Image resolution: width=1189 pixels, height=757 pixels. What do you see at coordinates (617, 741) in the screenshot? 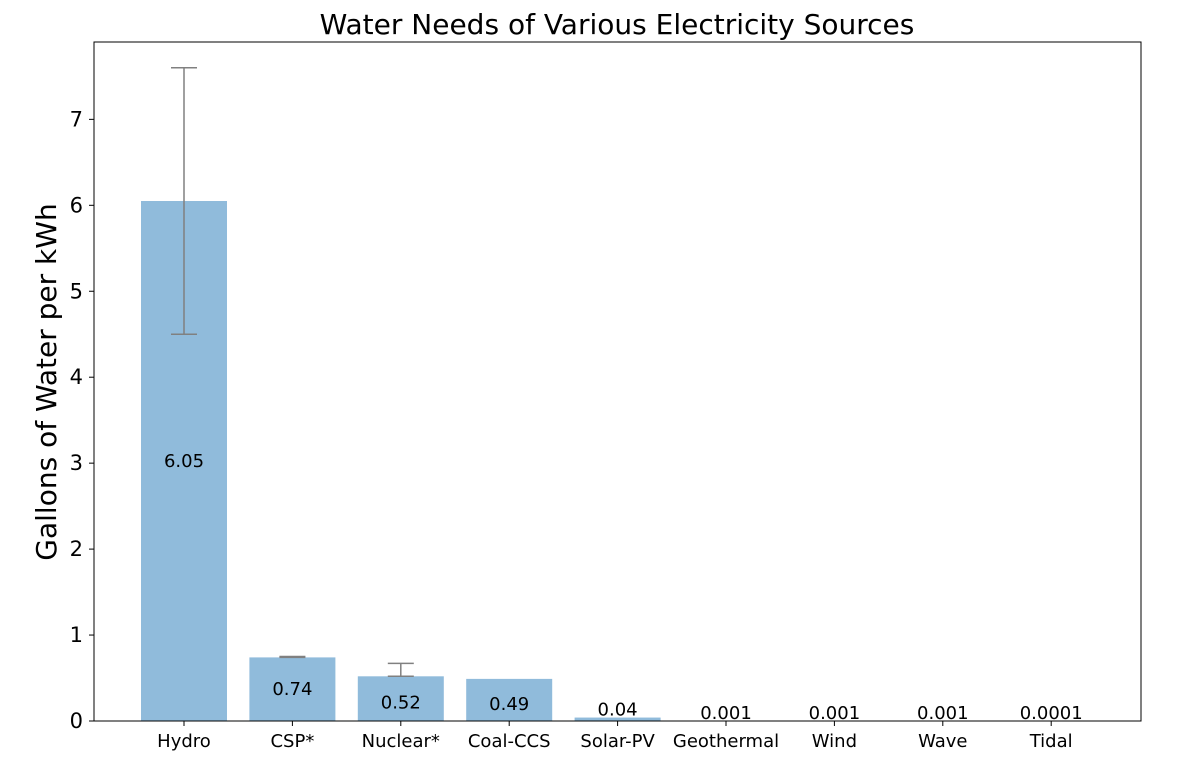
I see `x-tick-label: Solar-PV` at bounding box center [617, 741].